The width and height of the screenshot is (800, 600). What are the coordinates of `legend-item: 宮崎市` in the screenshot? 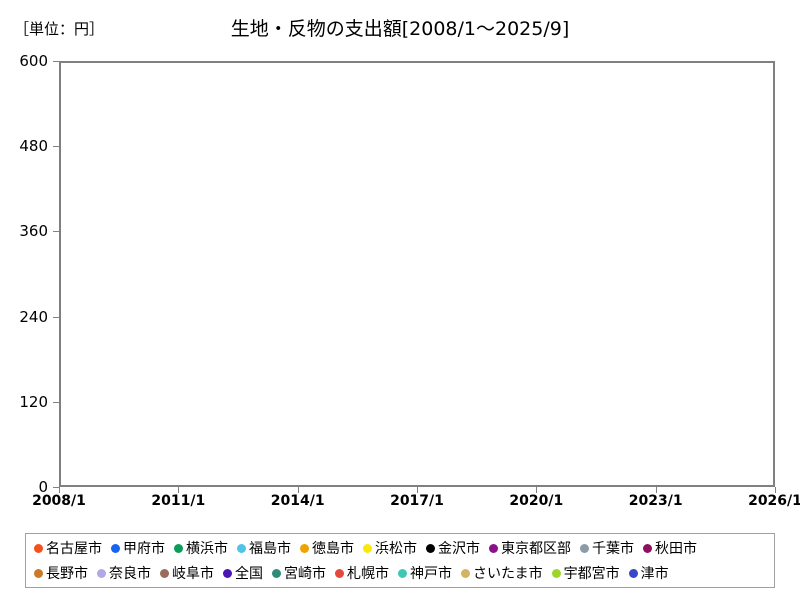 It's located at (299, 573).